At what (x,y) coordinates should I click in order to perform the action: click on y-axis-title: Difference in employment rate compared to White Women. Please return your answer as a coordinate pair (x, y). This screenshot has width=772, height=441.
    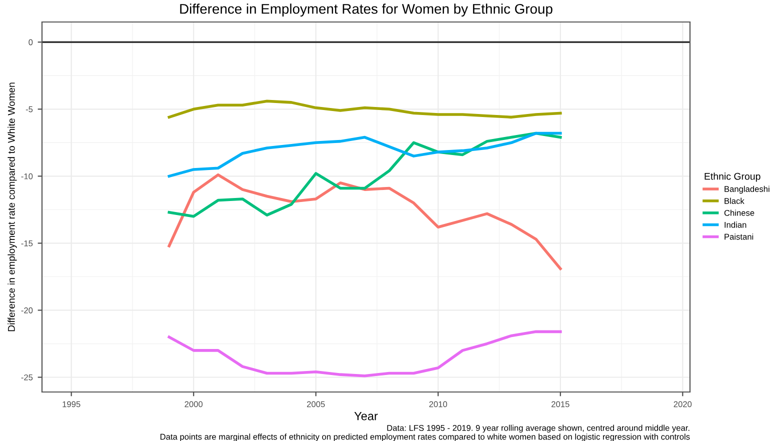
    Looking at the image, I should click on (12, 207).